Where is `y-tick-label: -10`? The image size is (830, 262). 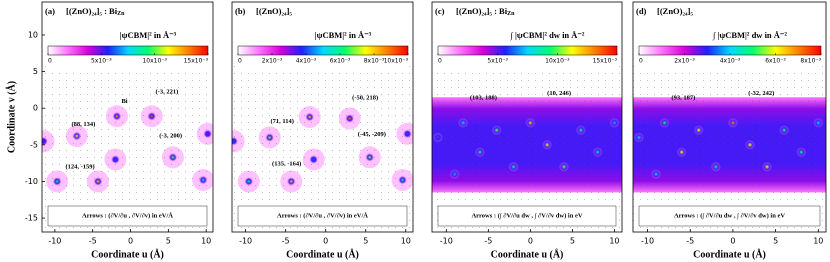
y-tick-label: -10 is located at coordinates (31, 181).